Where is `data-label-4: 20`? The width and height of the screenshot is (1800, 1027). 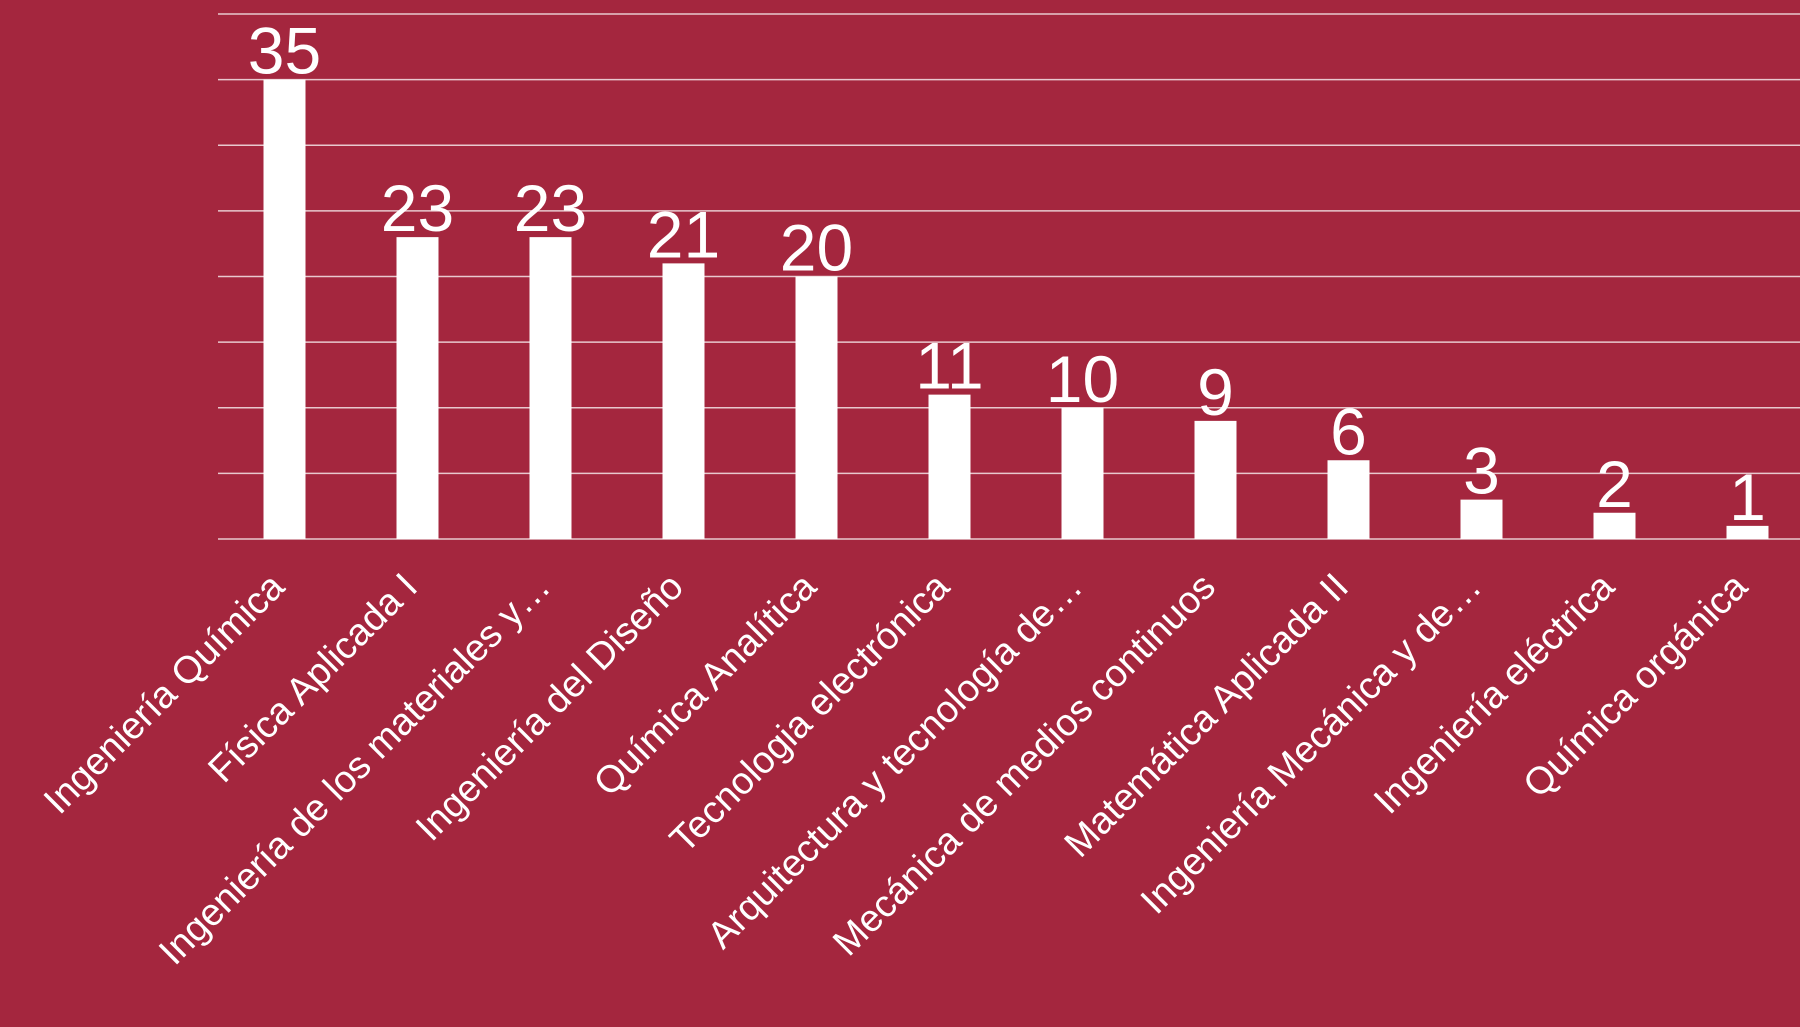
data-label-4: 20 is located at coordinates (816, 248).